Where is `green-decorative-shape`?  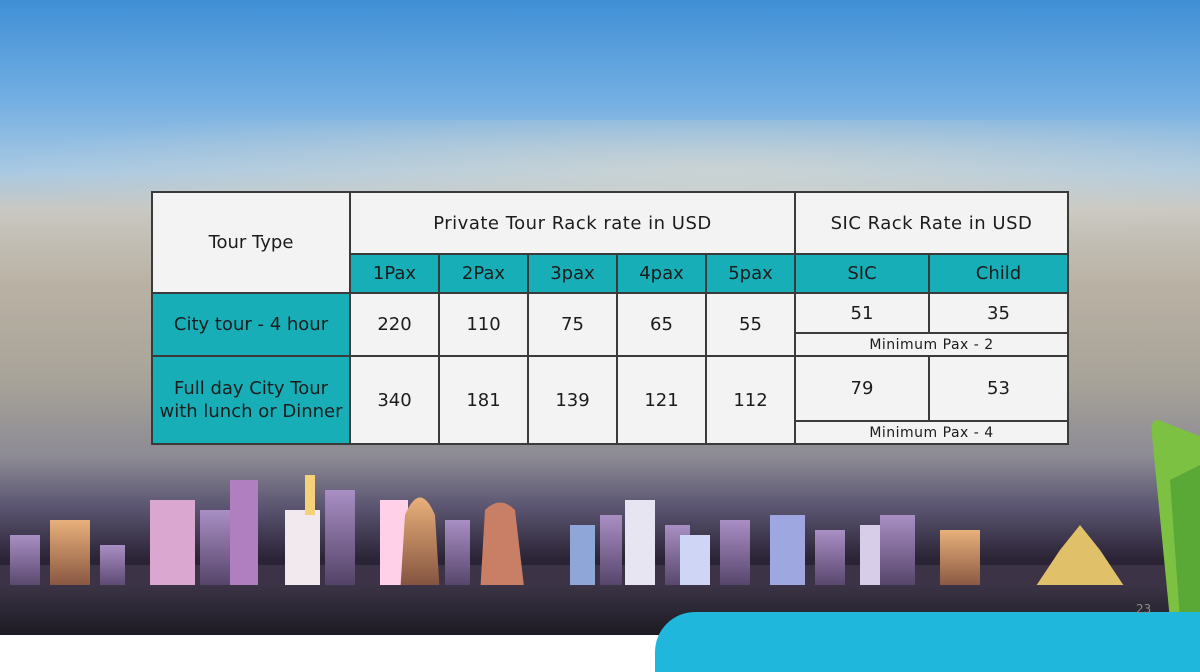
green-decorative-shape is located at coordinates (1175, 520).